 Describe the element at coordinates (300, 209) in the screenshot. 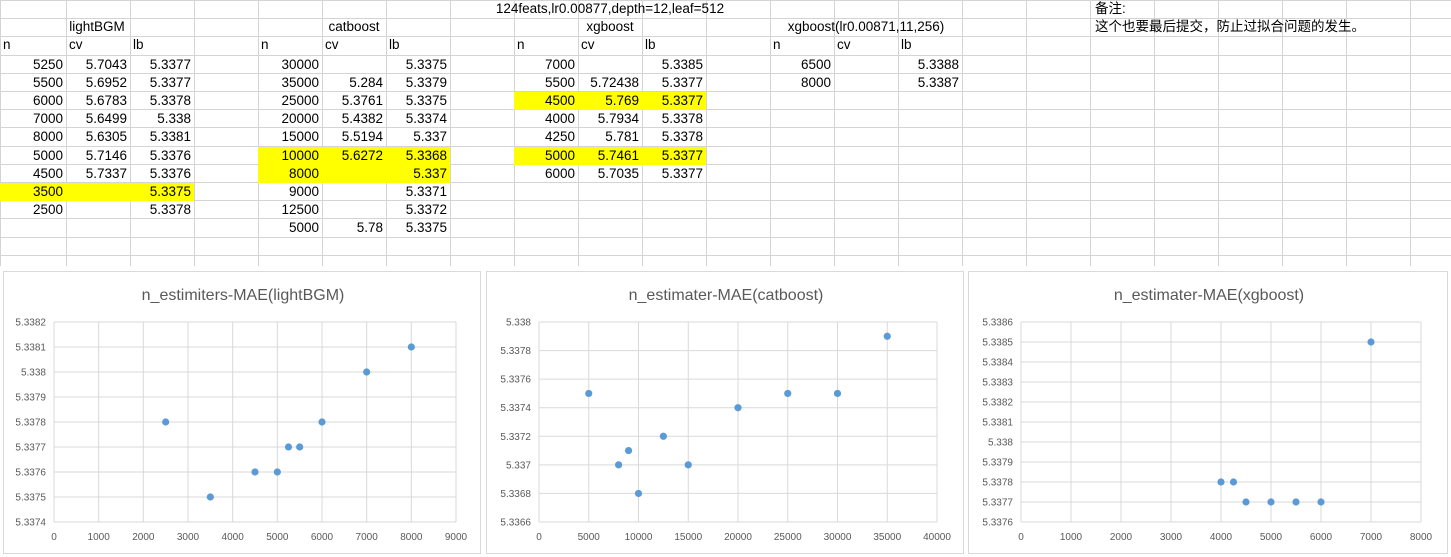

I see `table-cell-n: 12500` at that location.